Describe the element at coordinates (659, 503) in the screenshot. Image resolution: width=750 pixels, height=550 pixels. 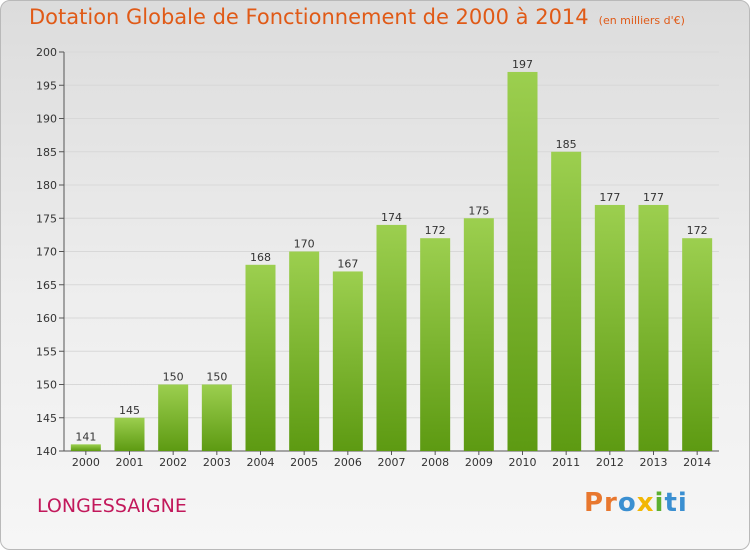
I see `logo-part: i` at that location.